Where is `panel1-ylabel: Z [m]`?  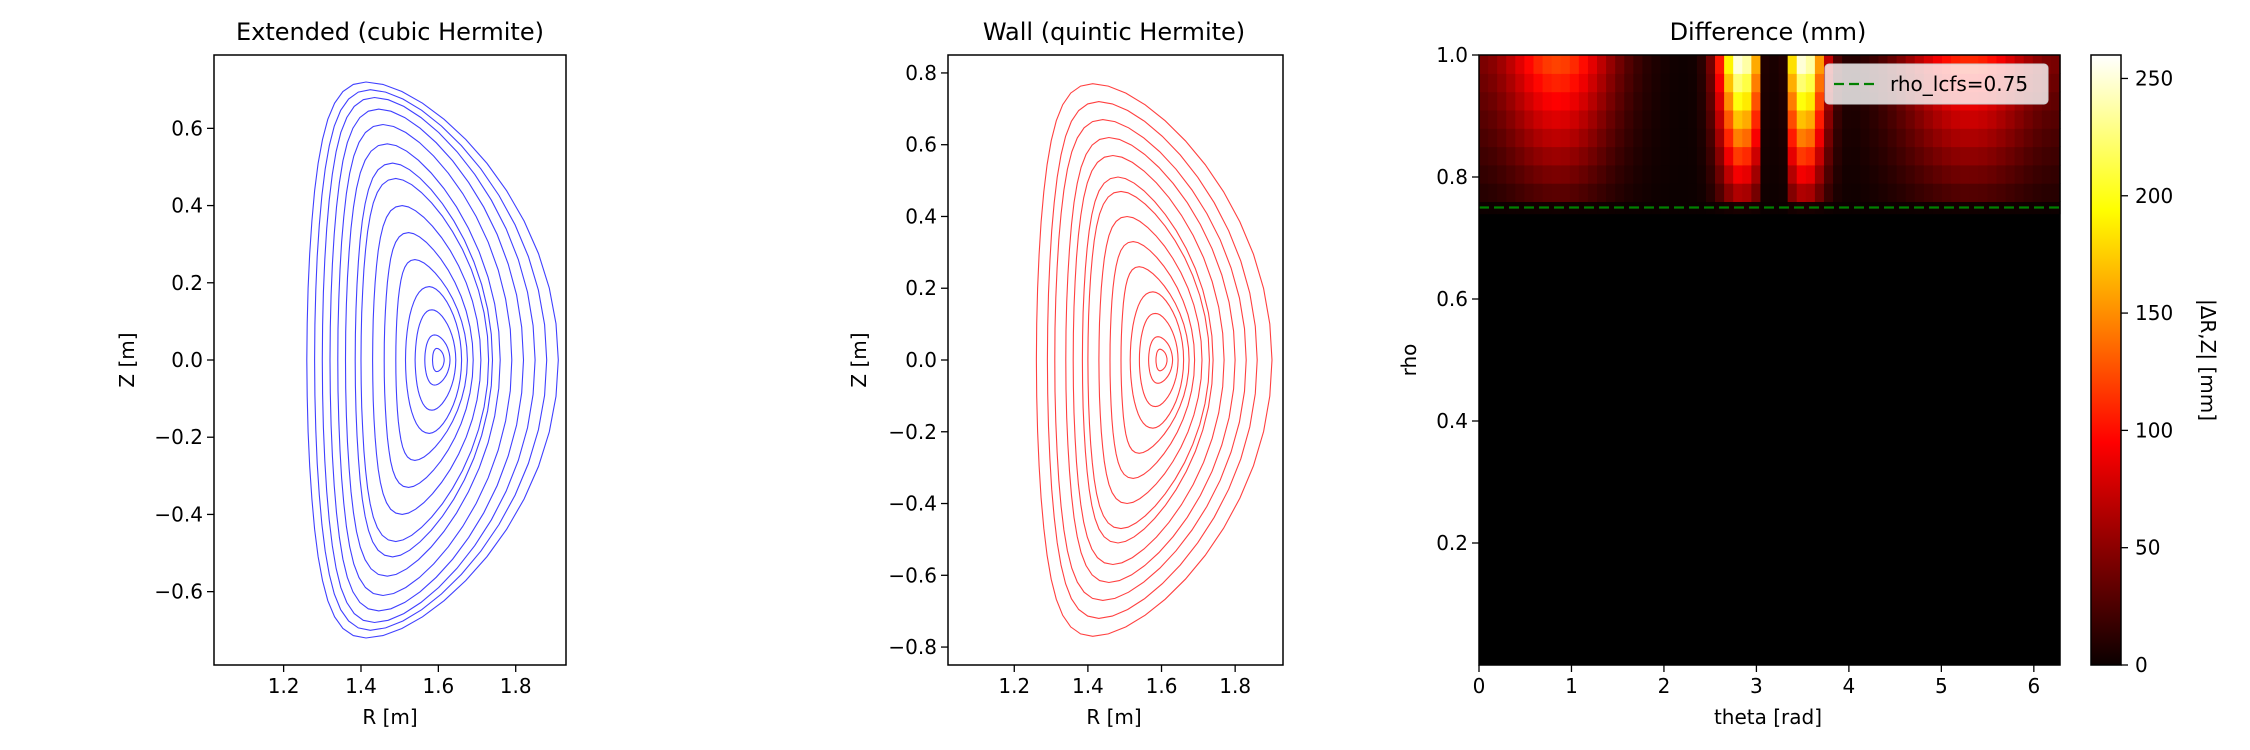
panel1-ylabel: Z [m] is located at coordinates (127, 359).